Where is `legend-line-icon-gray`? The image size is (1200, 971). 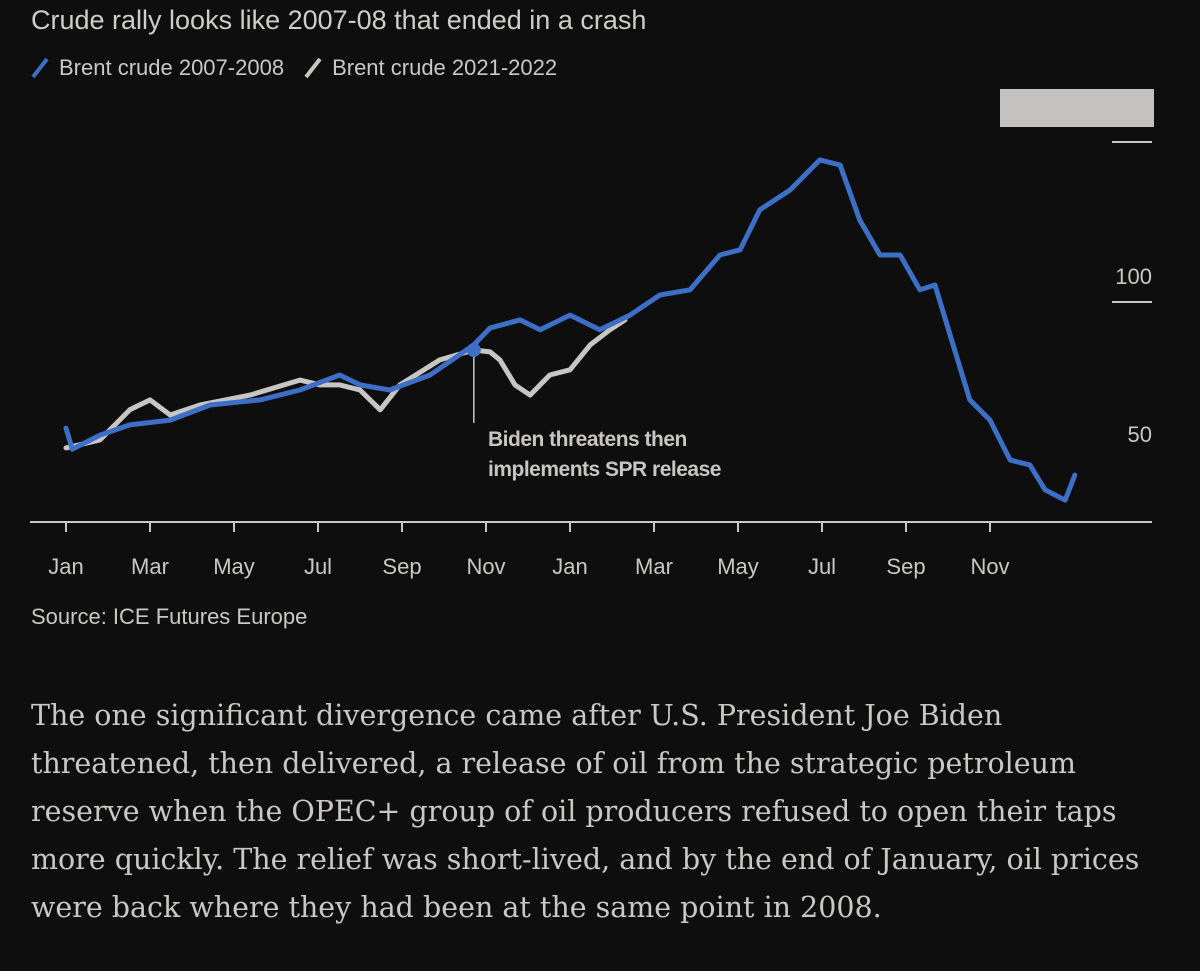 legend-line-icon-gray is located at coordinates (313, 68).